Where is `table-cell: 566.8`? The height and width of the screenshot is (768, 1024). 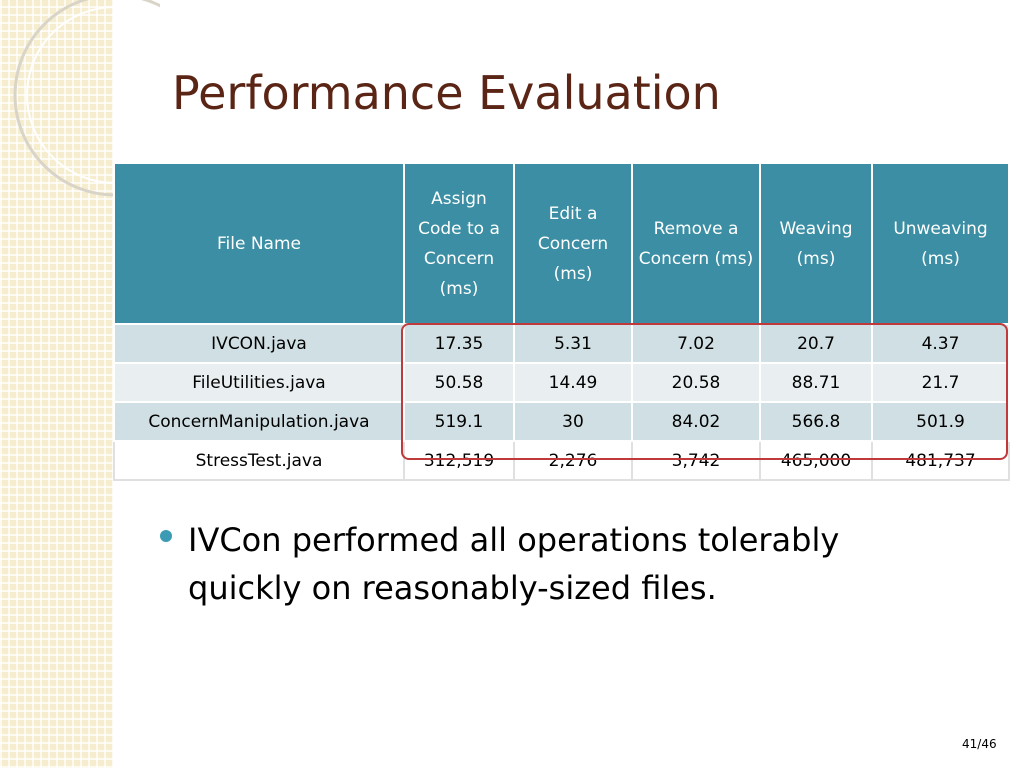
table-cell: 566.8 is located at coordinates (816, 421).